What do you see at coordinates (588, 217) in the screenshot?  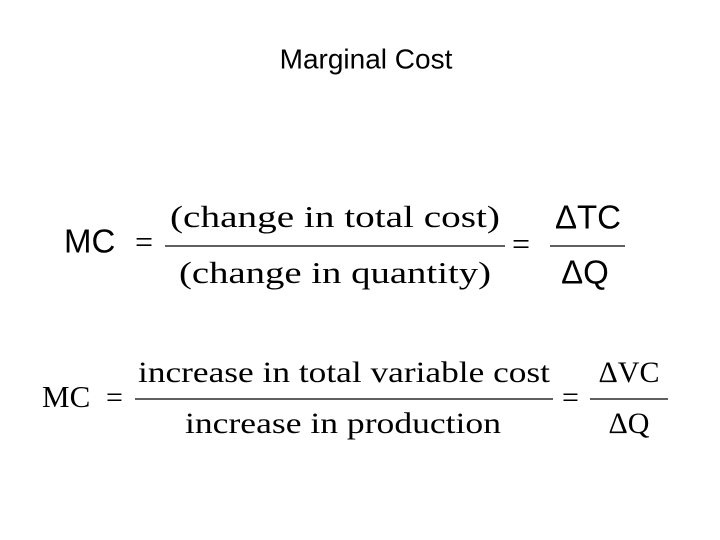 I see `numerator: ΔTC` at bounding box center [588, 217].